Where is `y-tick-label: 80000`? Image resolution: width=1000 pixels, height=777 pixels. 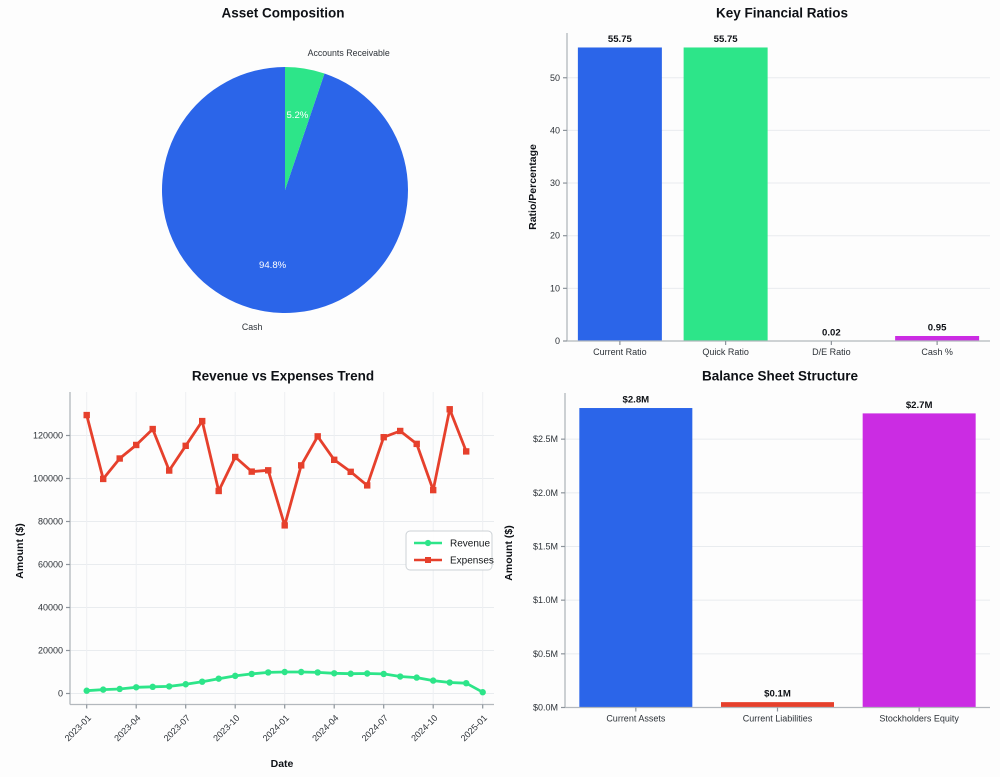
y-tick-label: 80000 is located at coordinates (50, 522).